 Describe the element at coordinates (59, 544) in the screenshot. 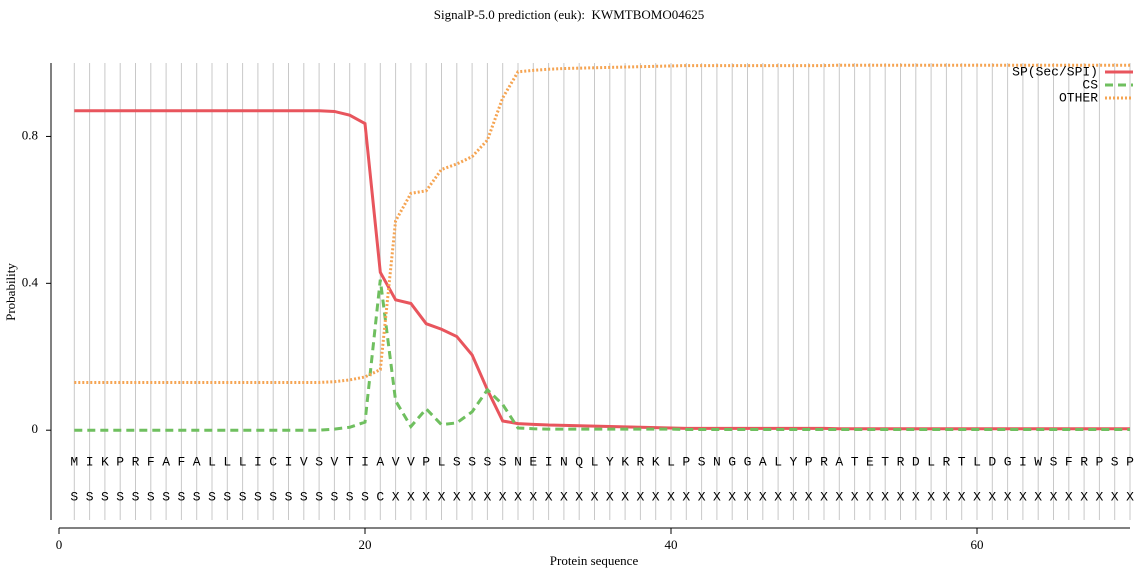

I see `x-tick-label: 0` at that location.